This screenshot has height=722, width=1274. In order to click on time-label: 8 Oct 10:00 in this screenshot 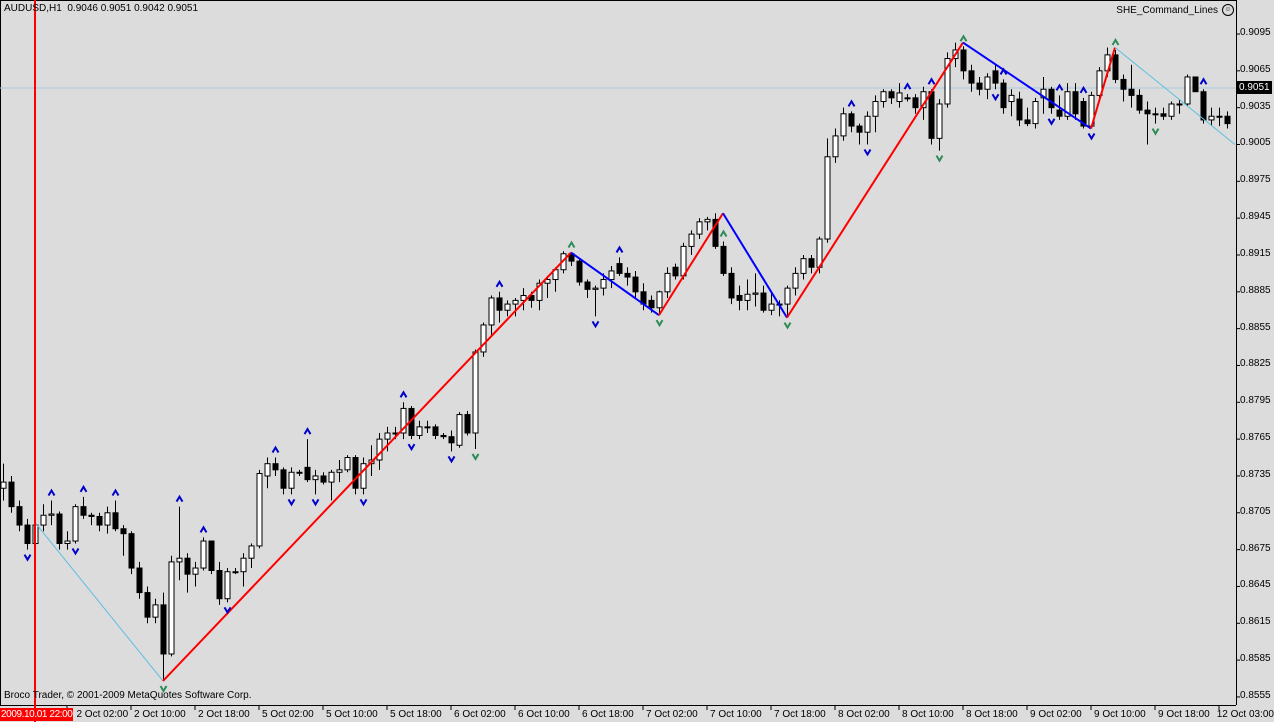, I will do `click(928, 714)`.